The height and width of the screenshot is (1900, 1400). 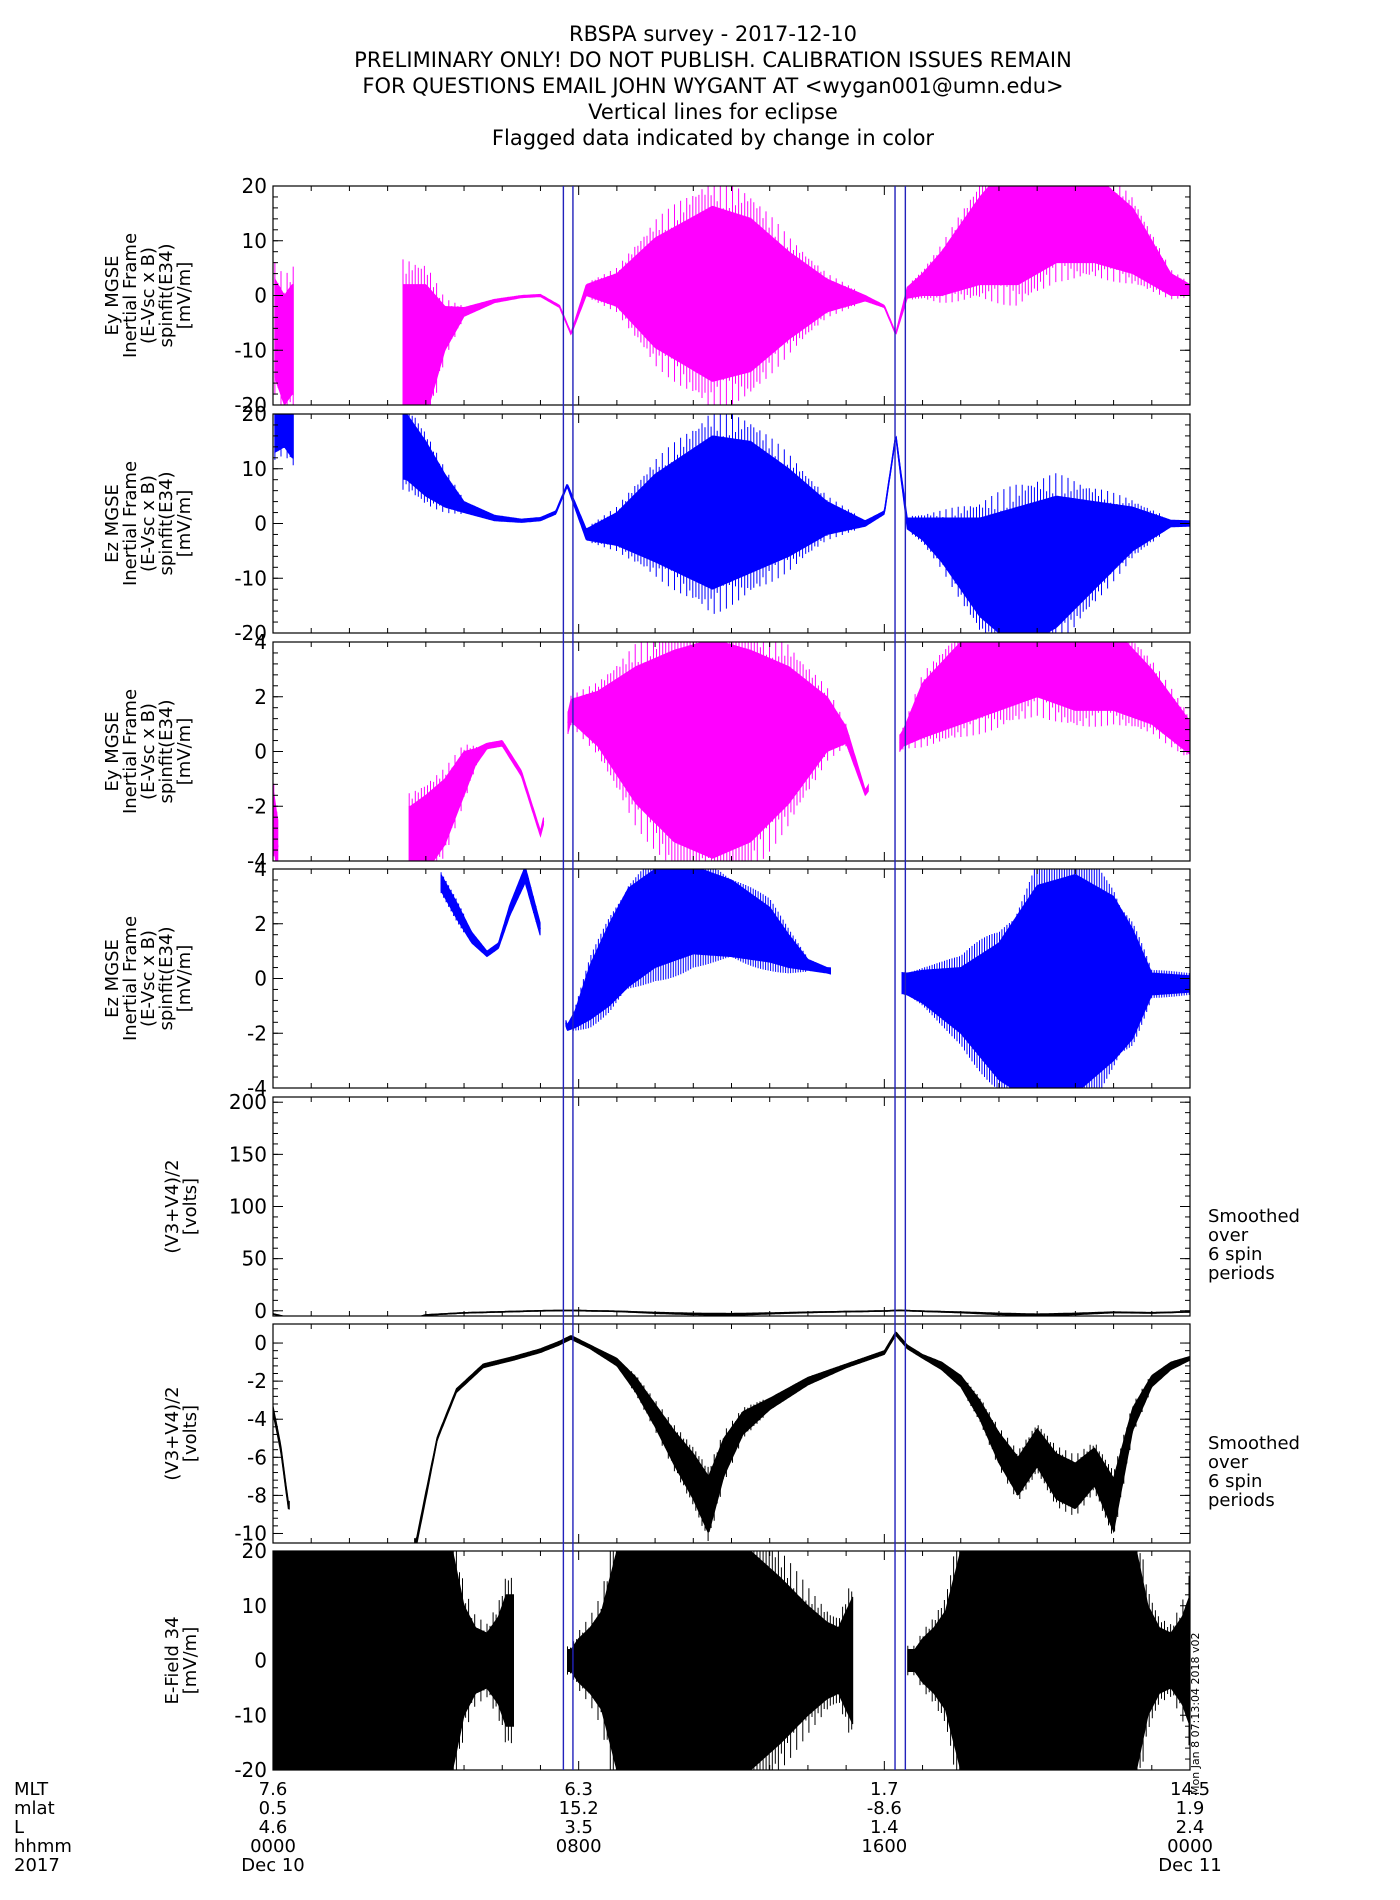 I want to click on footer-value: 14.5, so click(x=1190, y=1789).